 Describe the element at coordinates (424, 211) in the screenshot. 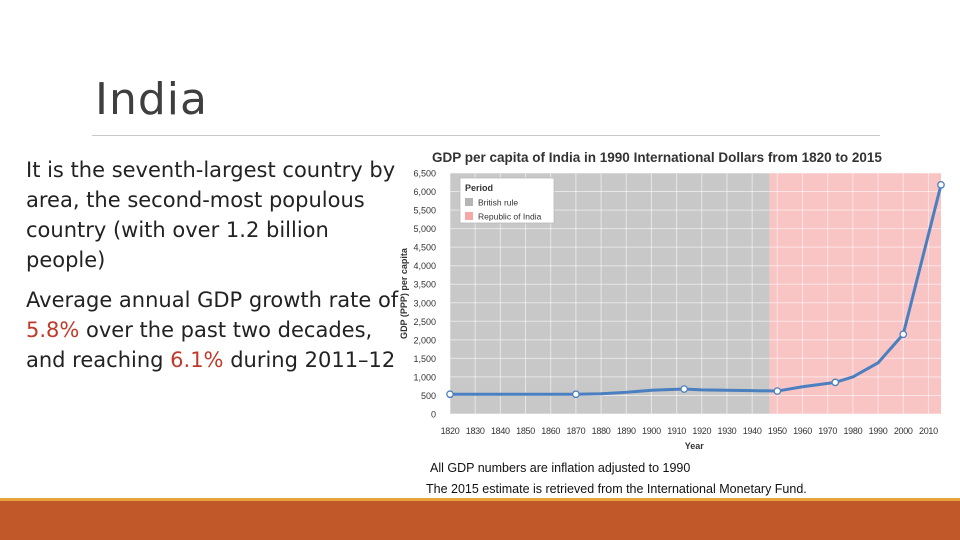

I see `y-tick-label: 5,500` at that location.